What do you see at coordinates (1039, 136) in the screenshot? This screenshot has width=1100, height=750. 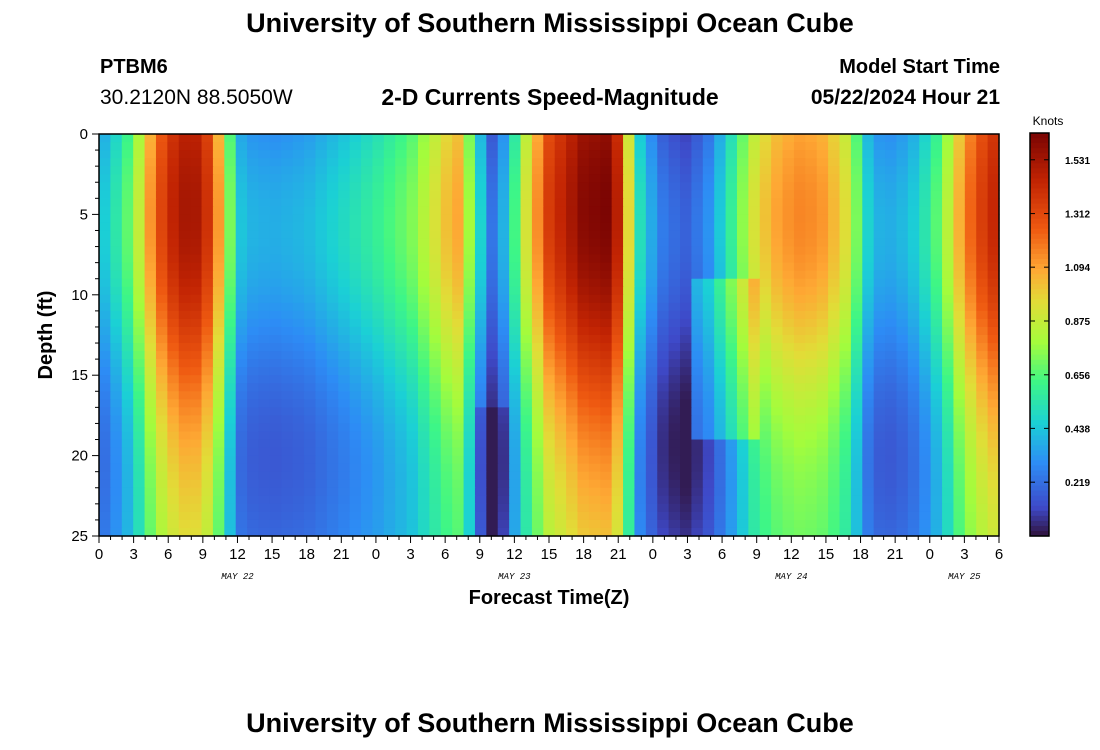 I see `colorbar-swatch` at bounding box center [1039, 136].